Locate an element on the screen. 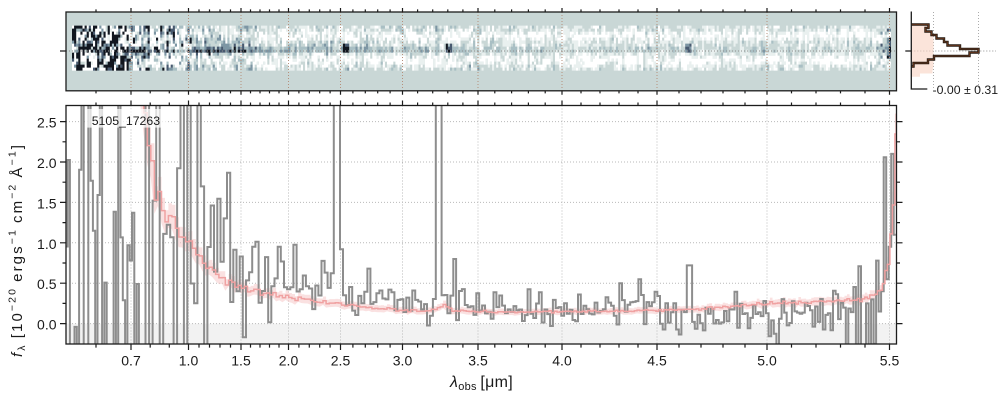 The width and height of the screenshot is (1000, 400). svg-text: -0.00 ± 0.31 is located at coordinates (966, 90).